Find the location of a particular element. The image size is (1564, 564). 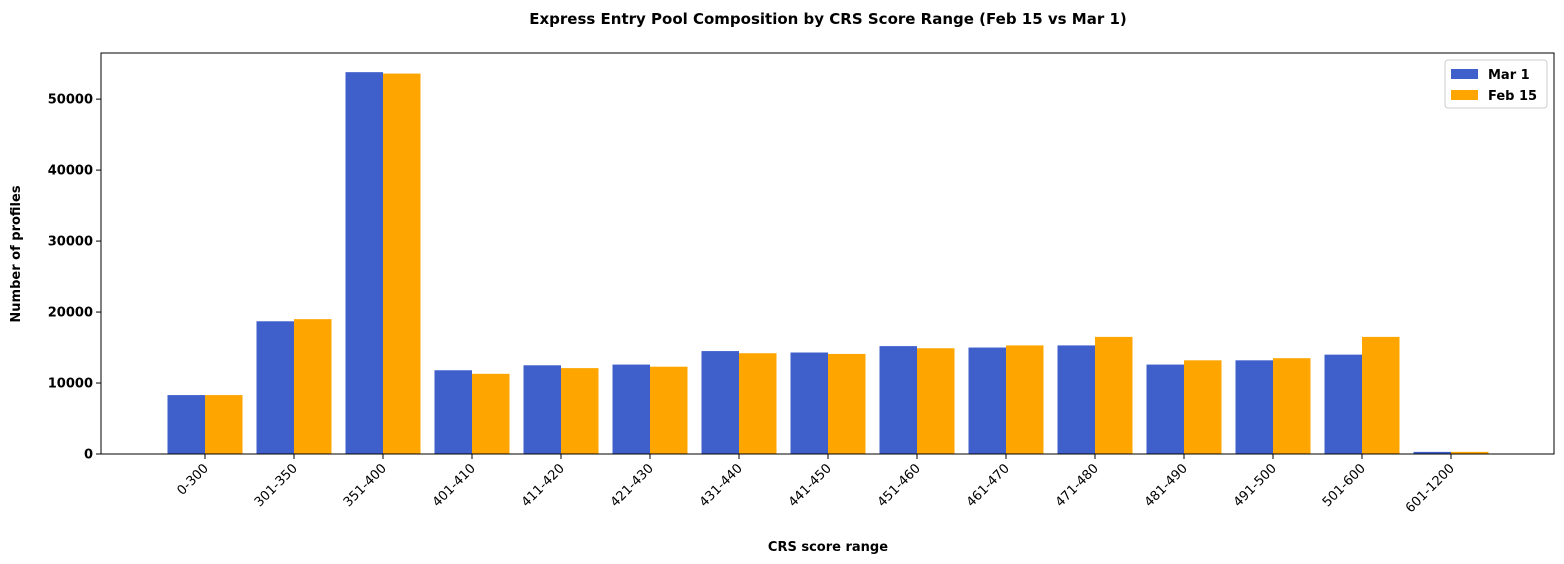

y-axis-label: Number of profiles is located at coordinates (16, 253).